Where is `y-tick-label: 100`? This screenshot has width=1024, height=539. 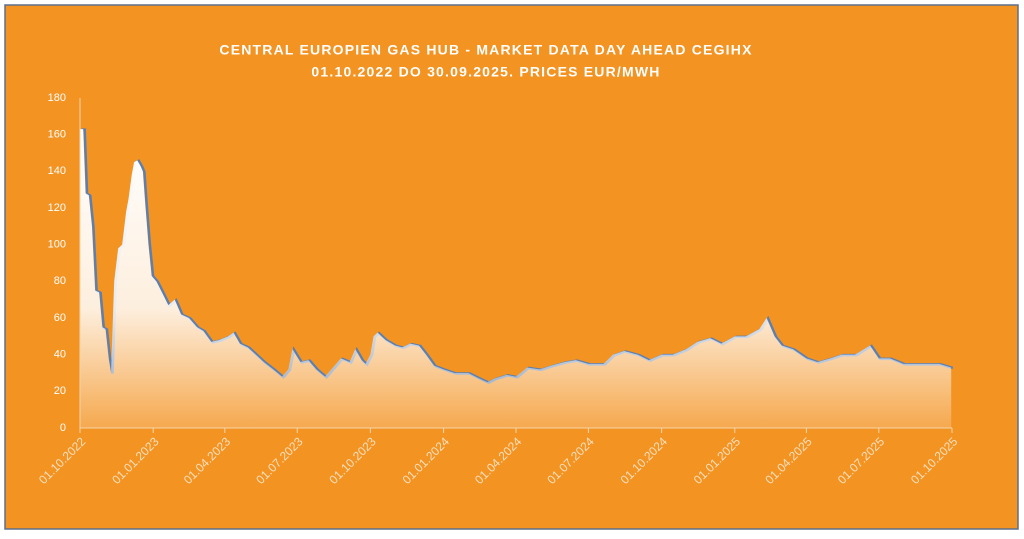 y-tick-label: 100 is located at coordinates (57, 245).